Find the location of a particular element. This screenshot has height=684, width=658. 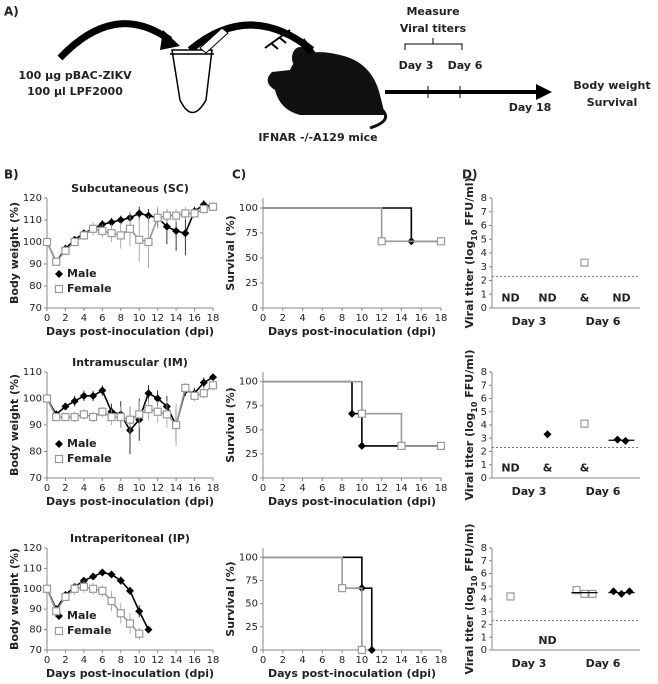

y-tick-label: 70 is located at coordinates (35, 308).